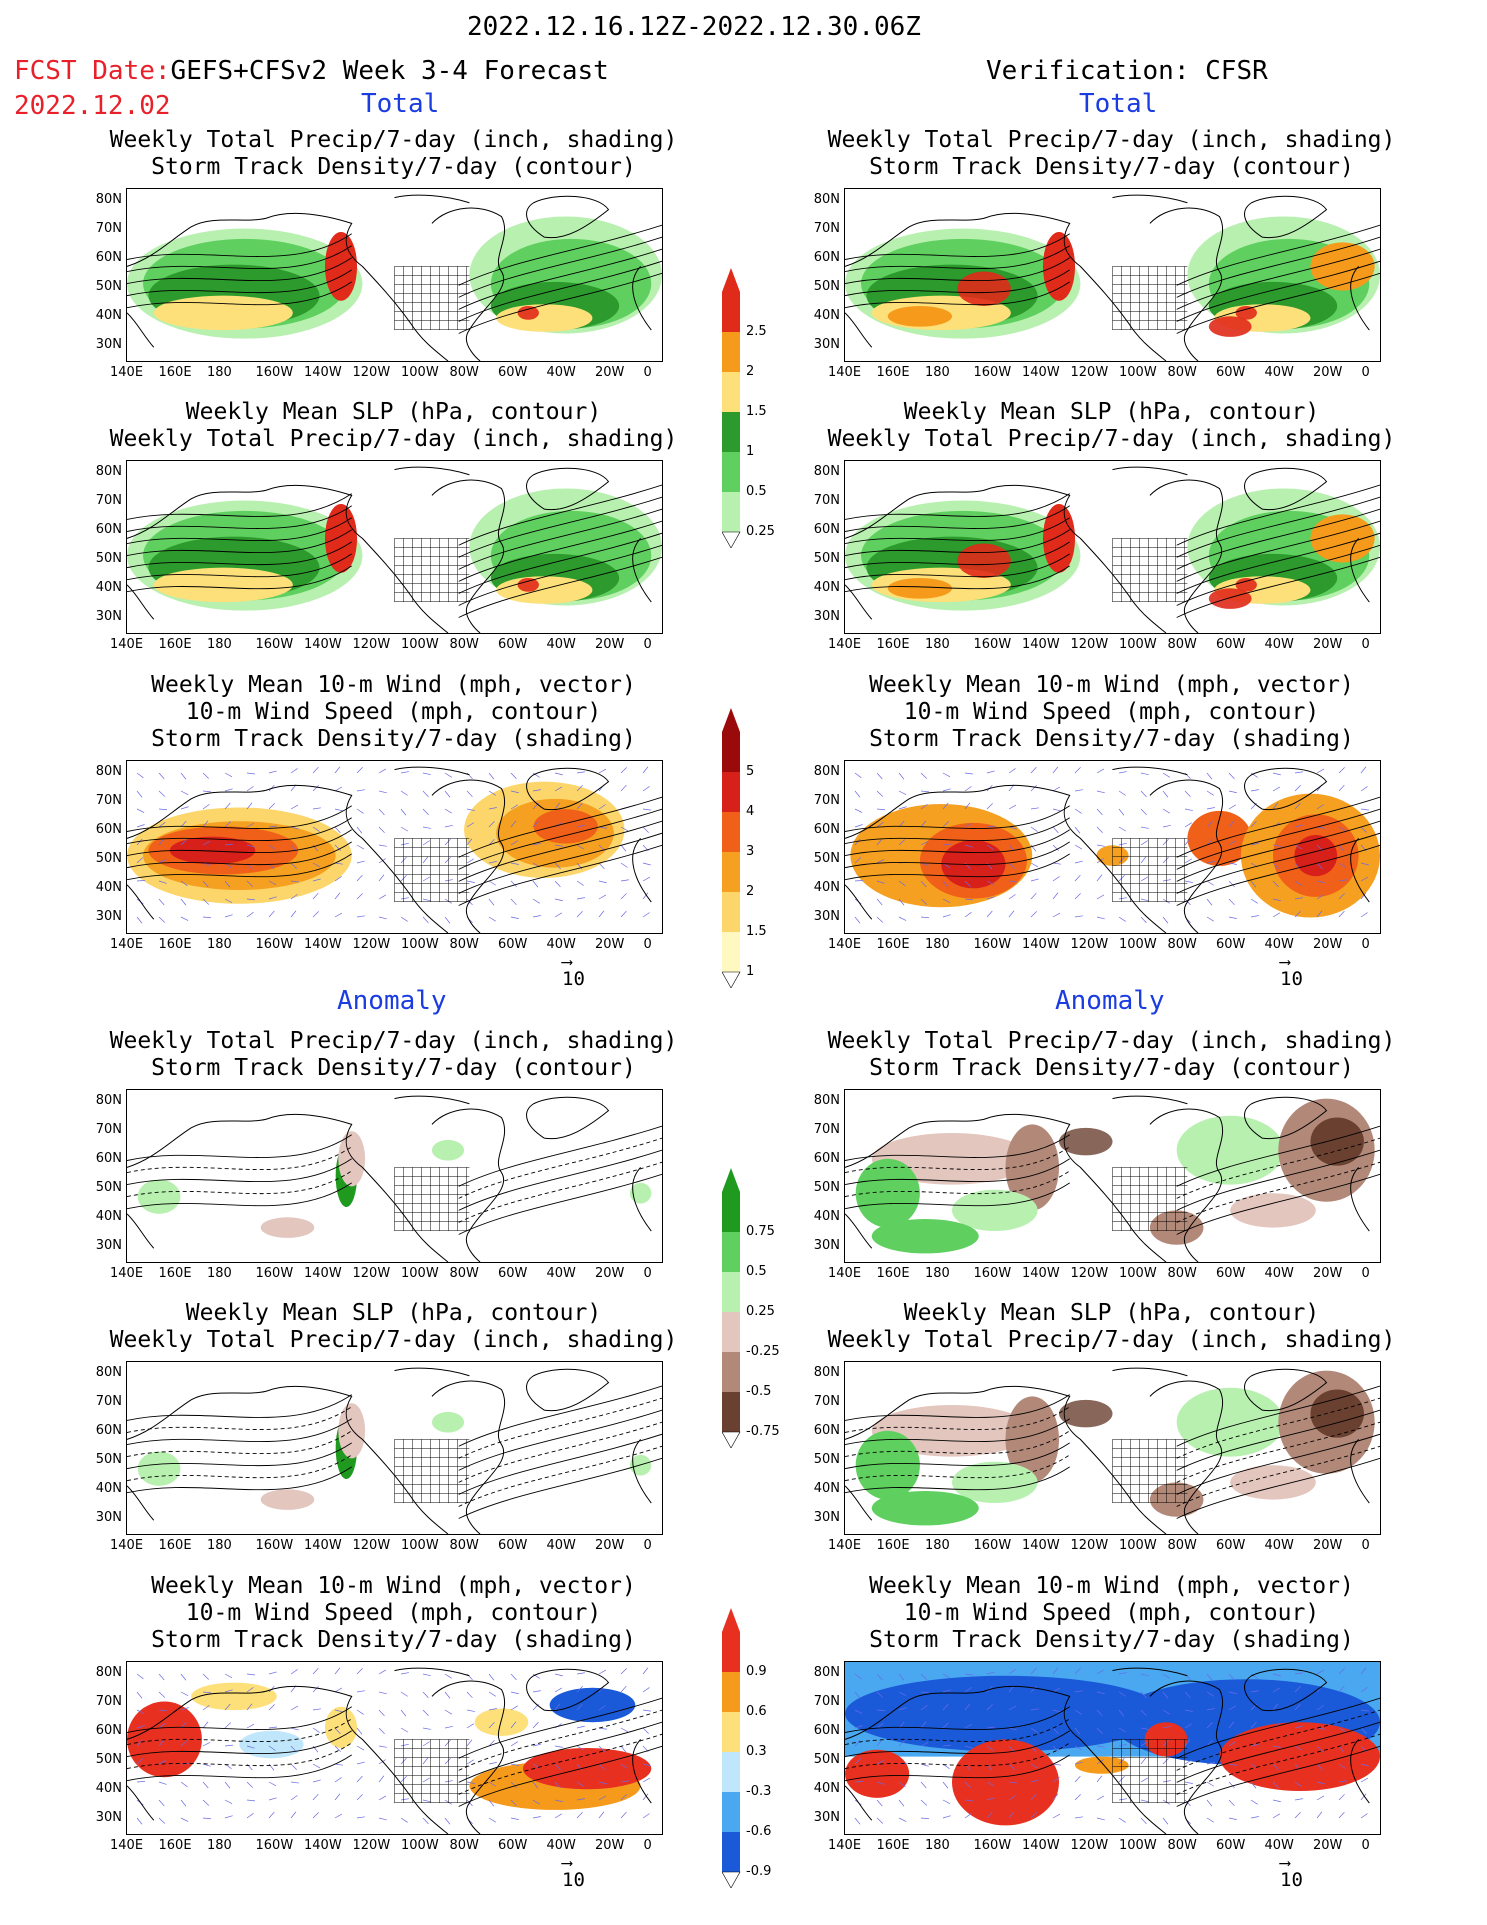 The image size is (1487, 1925). Describe the element at coordinates (760, 1311) in the screenshot. I see `colorbar-label: 0.25` at that location.